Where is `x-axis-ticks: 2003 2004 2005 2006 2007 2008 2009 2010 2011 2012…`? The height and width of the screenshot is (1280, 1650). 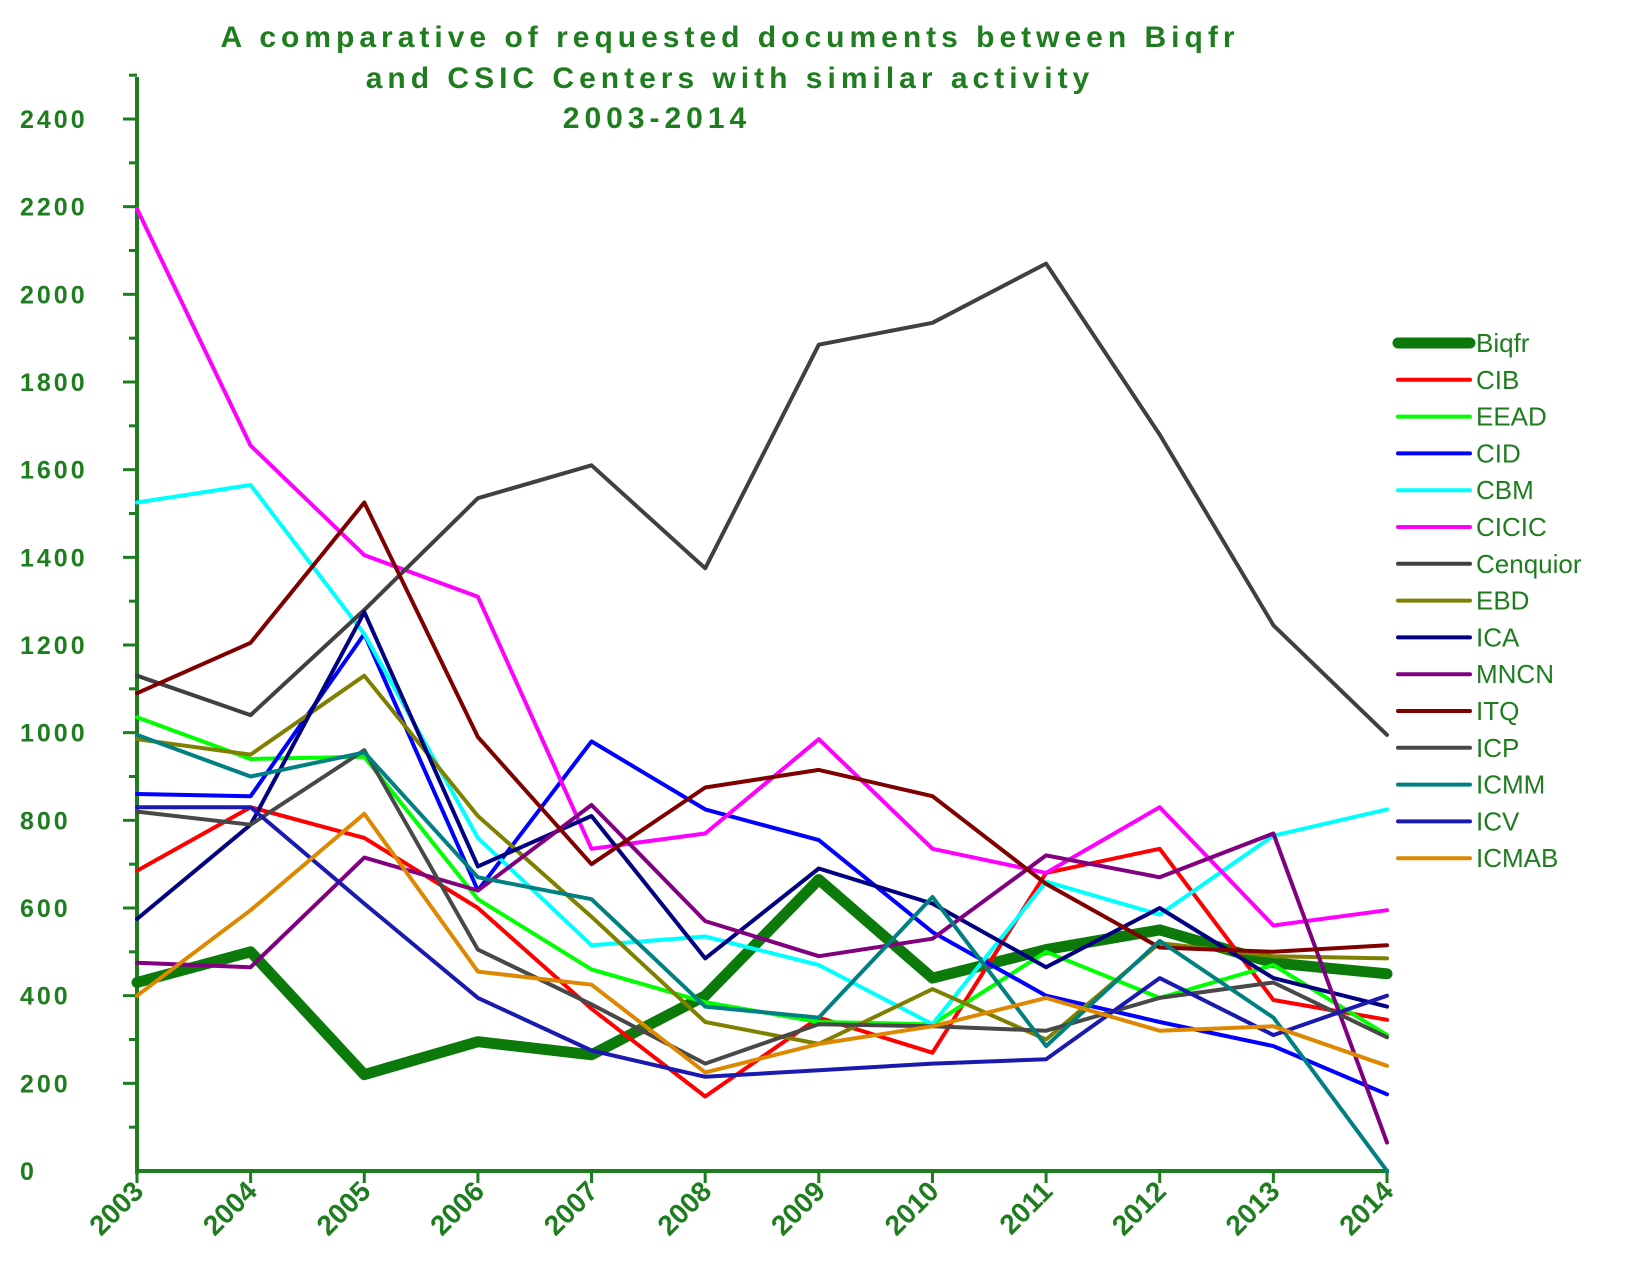 x-axis-ticks: 2003 2004 2005 2006 2007 2008 2009 2010 2011 2012… is located at coordinates (741, 1206).